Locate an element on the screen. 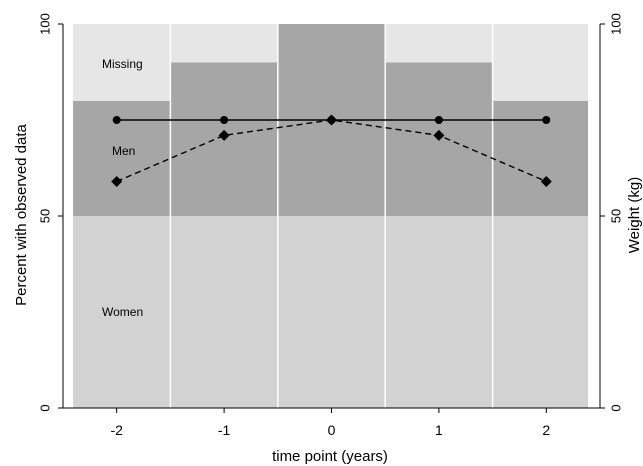  bar-women--1 is located at coordinates (224, 312).